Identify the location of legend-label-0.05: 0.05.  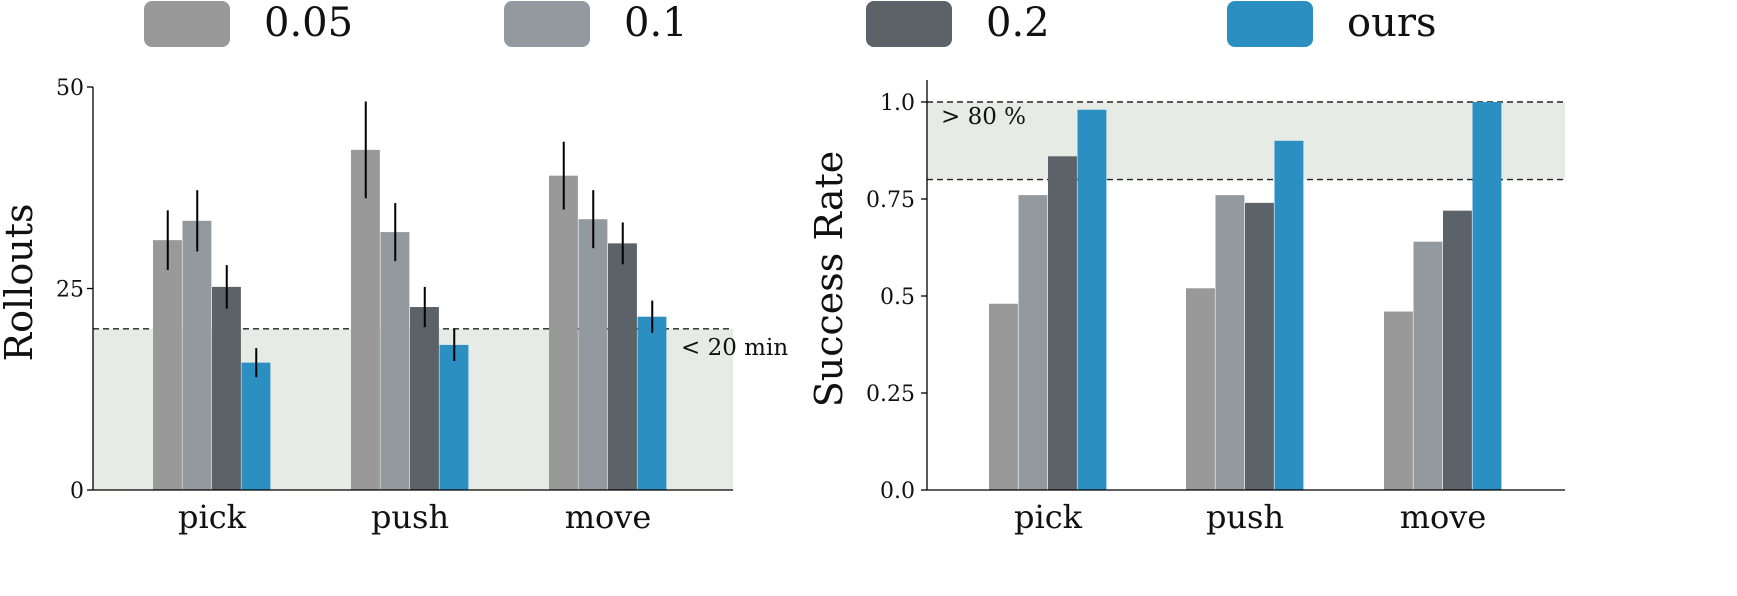
(308, 23).